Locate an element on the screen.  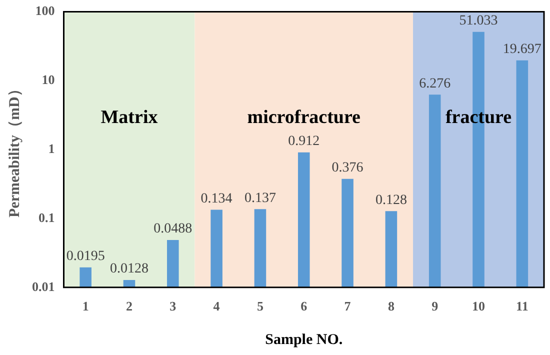
x-tick-label: 8 is located at coordinates (391, 306).